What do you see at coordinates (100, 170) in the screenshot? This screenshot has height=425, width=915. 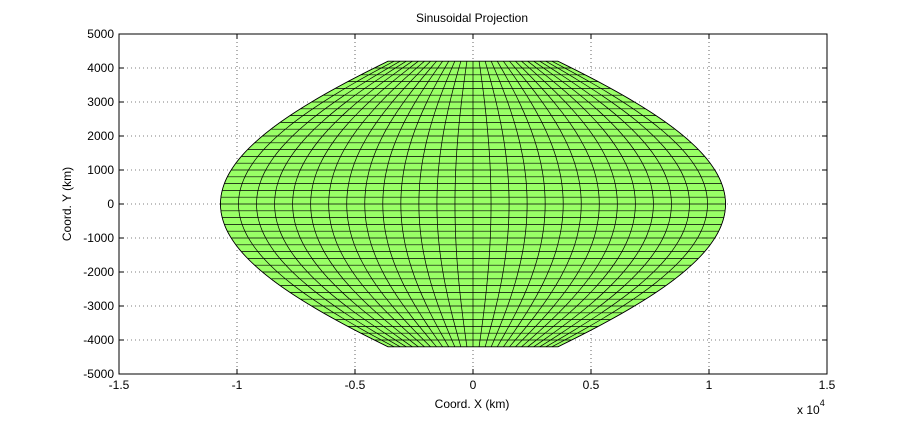 I see `y-tick-label: 1000` at bounding box center [100, 170].